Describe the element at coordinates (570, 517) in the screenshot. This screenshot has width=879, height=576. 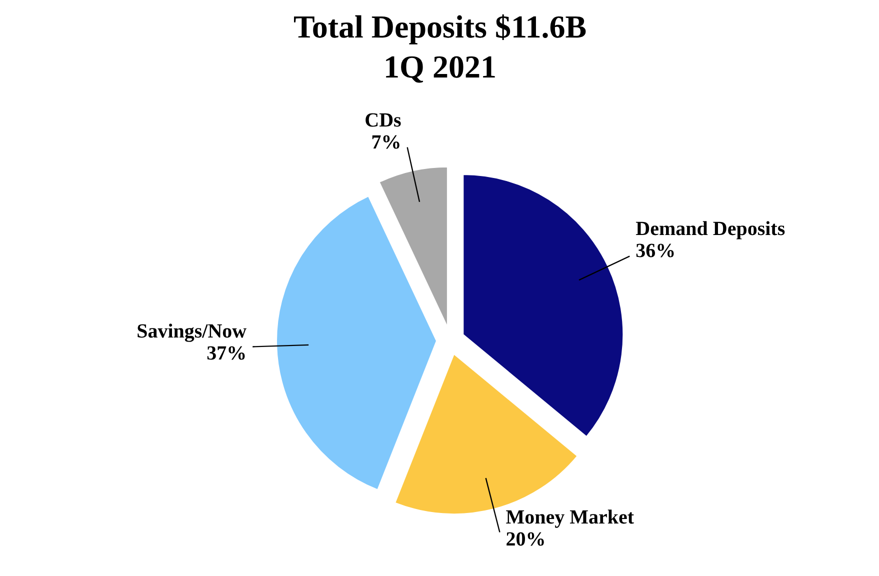
I see `slice-label: Money Market` at that location.